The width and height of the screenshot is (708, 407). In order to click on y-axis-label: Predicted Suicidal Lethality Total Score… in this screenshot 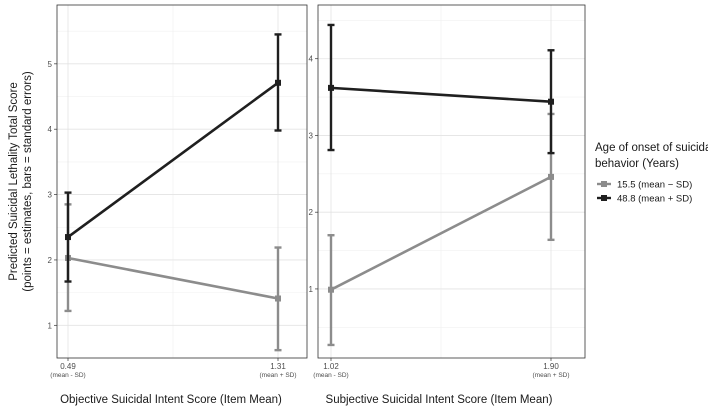, I will do `click(21, 181)`.